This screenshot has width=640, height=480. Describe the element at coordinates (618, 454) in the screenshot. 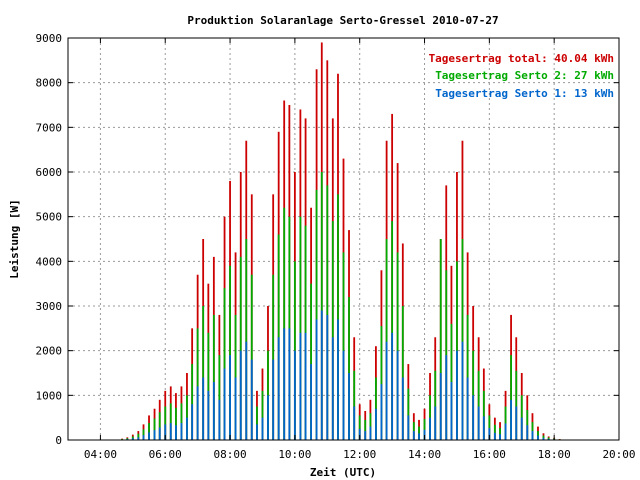

I see `x-tick-label: 20:00` at that location.